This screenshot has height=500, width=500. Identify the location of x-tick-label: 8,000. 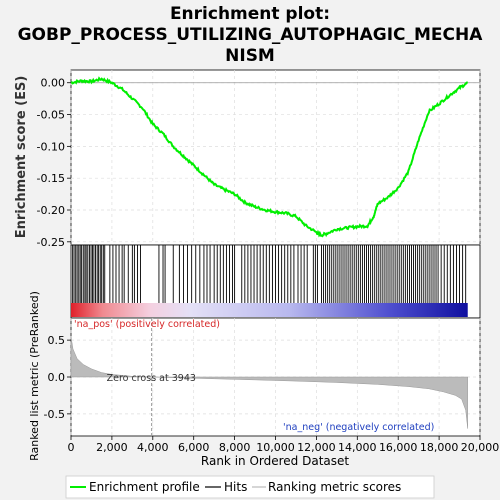
(235, 447).